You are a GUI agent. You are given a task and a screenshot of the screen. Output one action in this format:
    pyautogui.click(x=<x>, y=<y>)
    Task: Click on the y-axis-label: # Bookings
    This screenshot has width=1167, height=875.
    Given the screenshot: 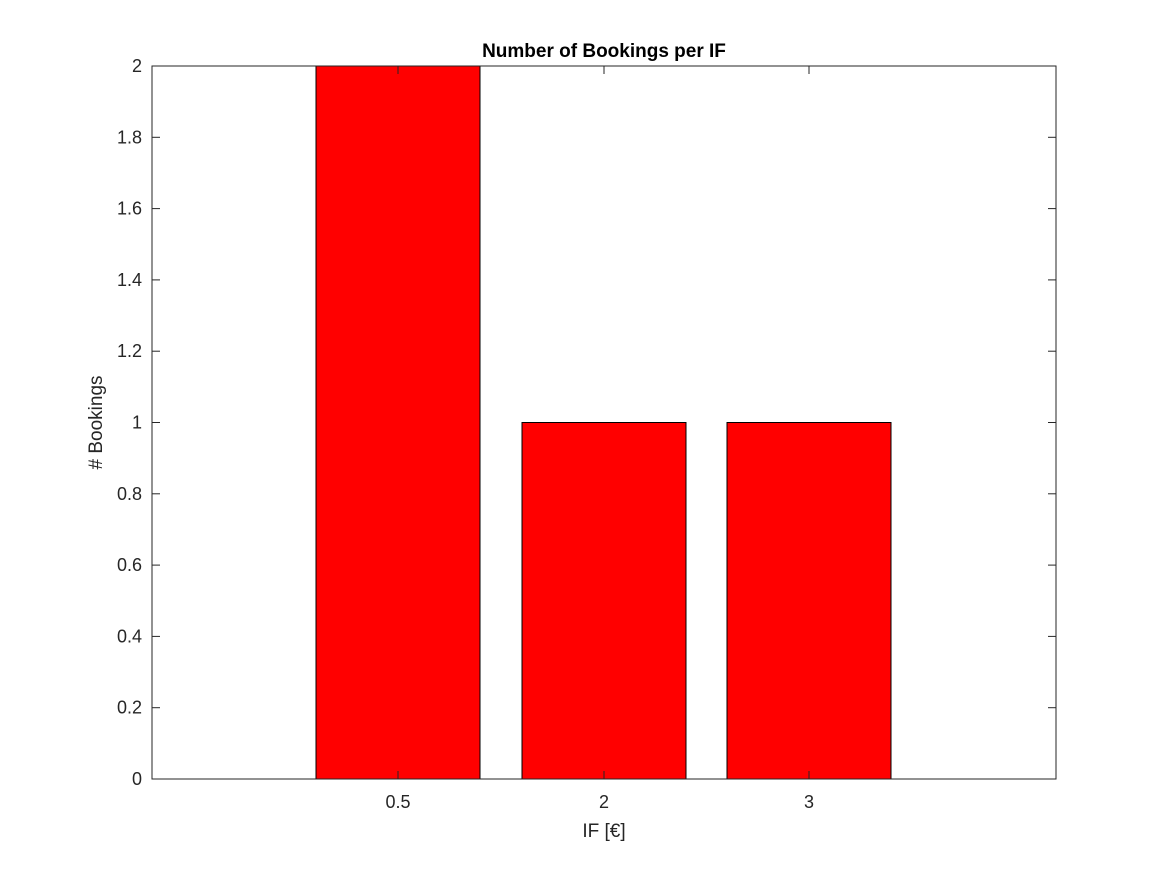 What is the action you would take?
    pyautogui.click(x=96, y=422)
    